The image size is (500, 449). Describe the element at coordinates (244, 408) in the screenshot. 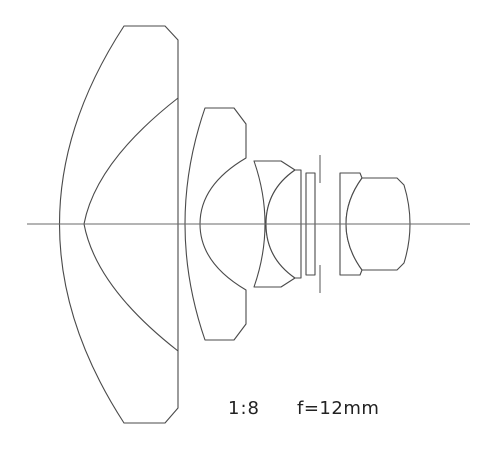

I see `aperture-ratio-label: 1:8` at that location.